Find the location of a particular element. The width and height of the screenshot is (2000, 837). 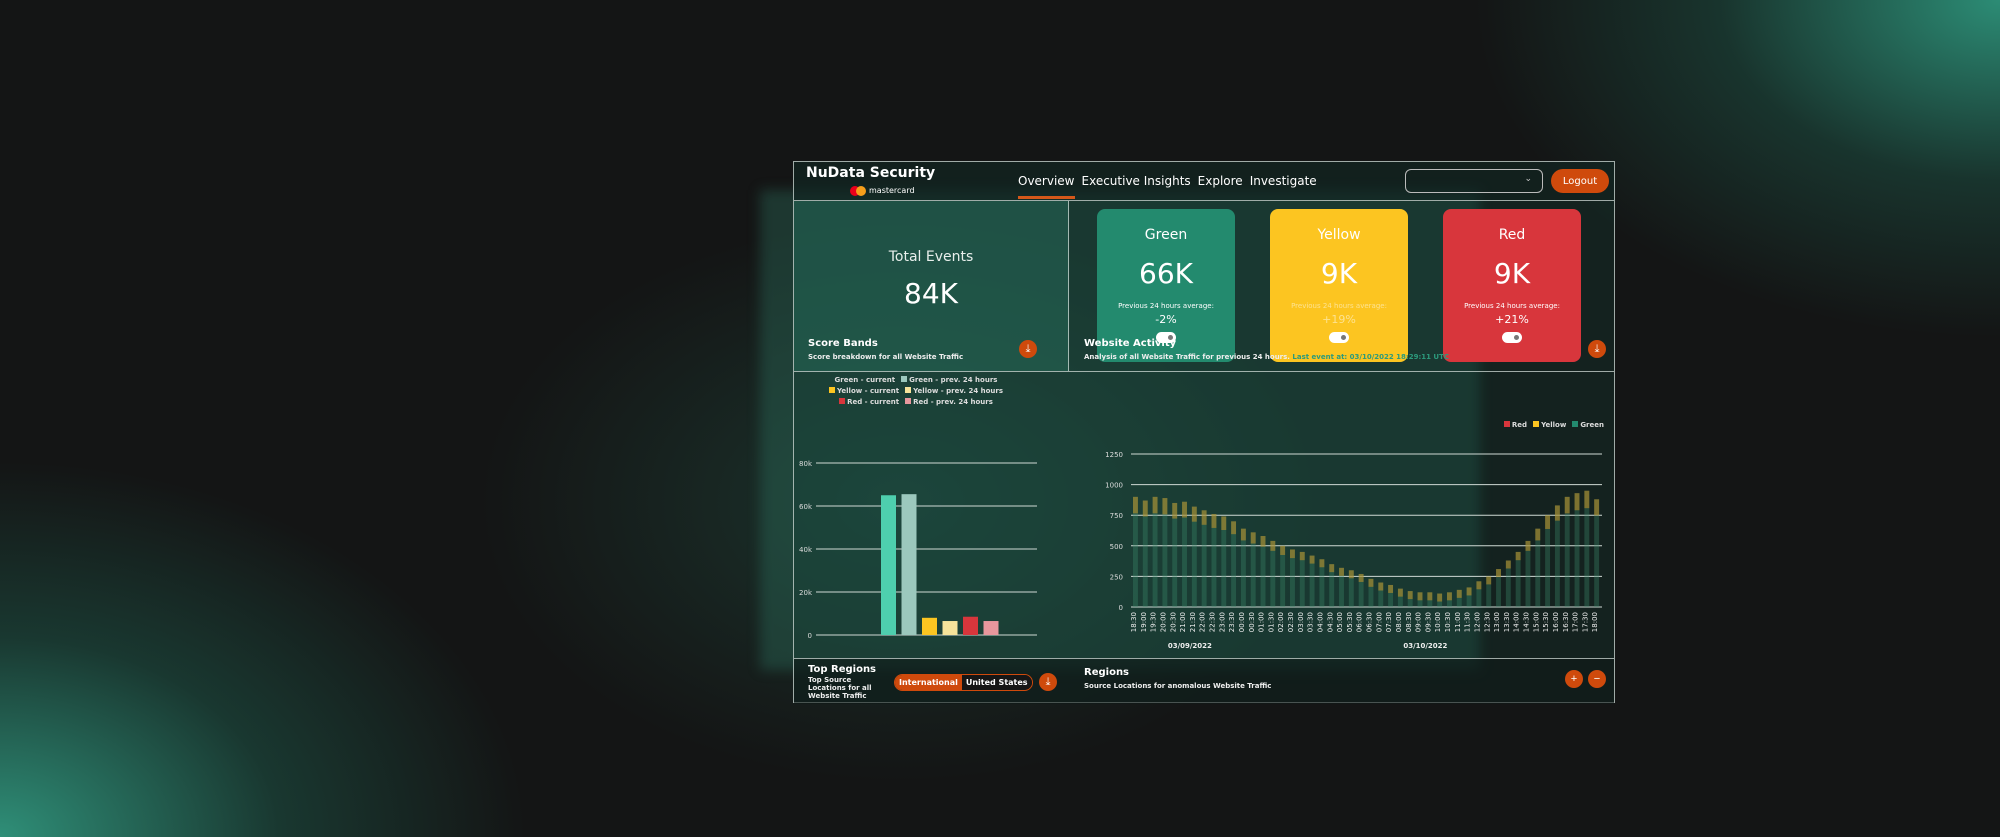

download-score-bands-button: ⤓ is located at coordinates (1028, 349).